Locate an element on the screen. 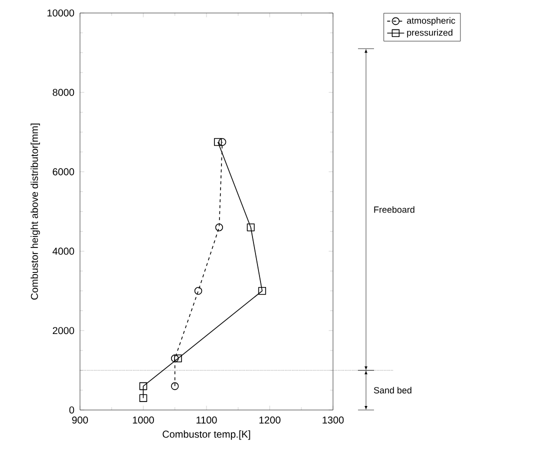 This screenshot has width=535, height=467. x-tick-label: 900 is located at coordinates (80, 420).